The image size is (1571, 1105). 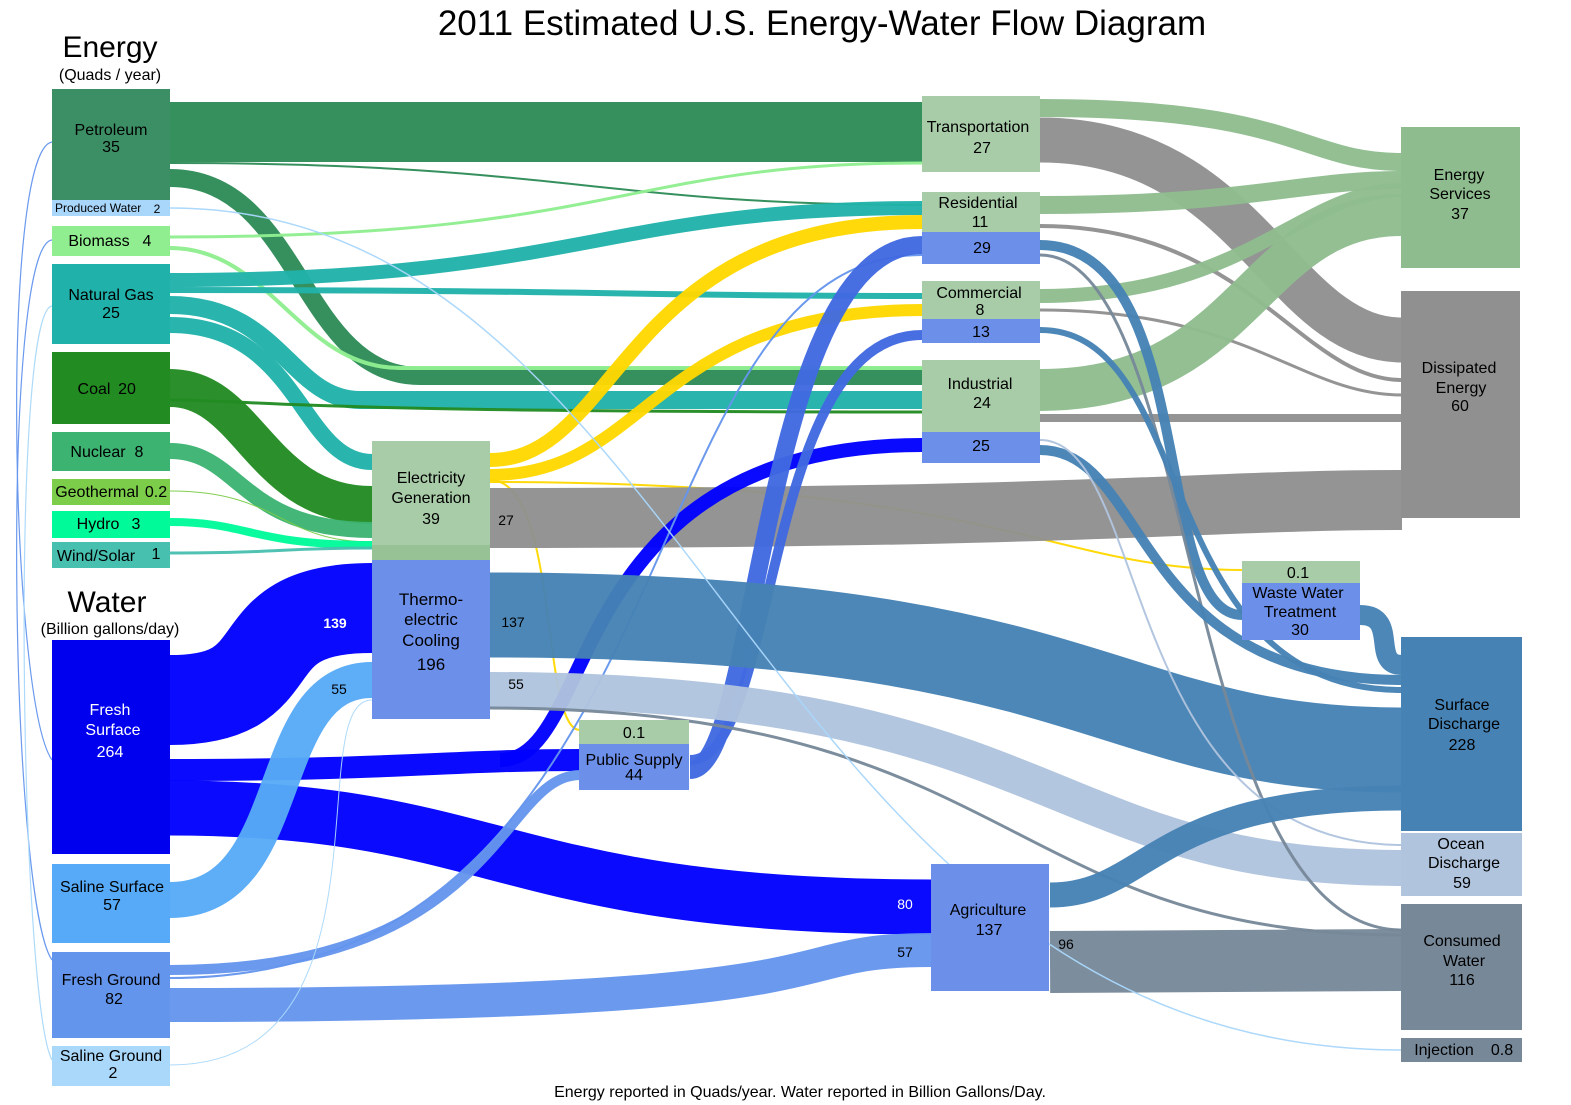 What do you see at coordinates (1464, 961) in the screenshot?
I see `node-consumed-water-name-2: Water` at bounding box center [1464, 961].